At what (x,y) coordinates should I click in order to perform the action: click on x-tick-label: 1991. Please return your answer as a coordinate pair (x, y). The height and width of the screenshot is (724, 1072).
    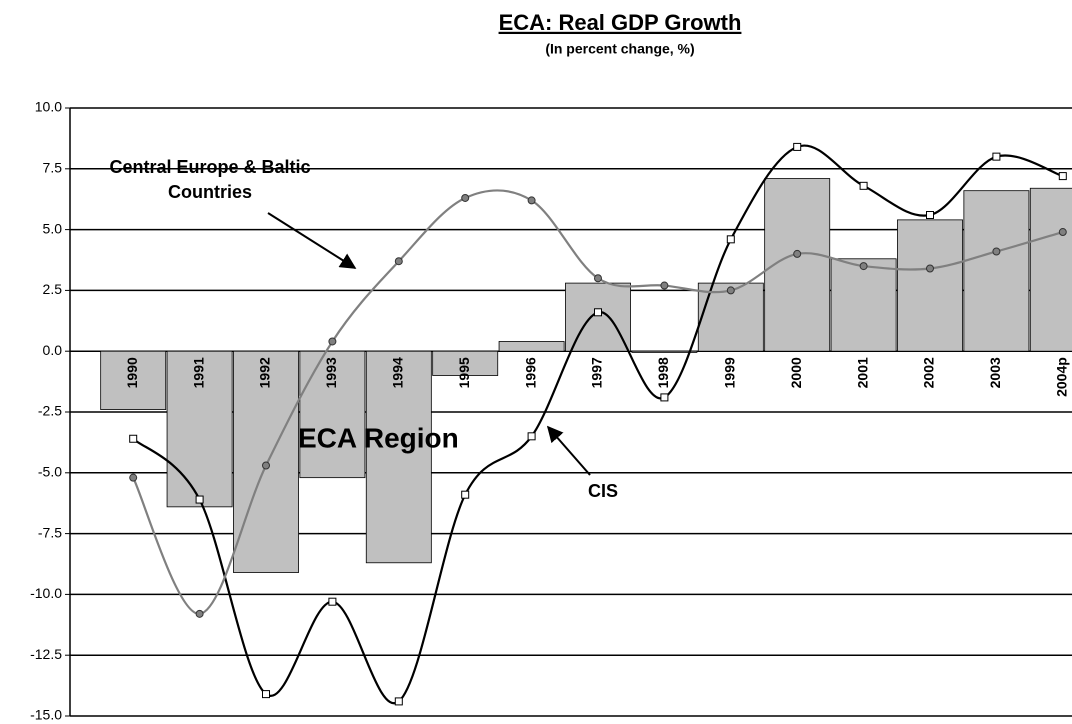
    Looking at the image, I should click on (198, 372).